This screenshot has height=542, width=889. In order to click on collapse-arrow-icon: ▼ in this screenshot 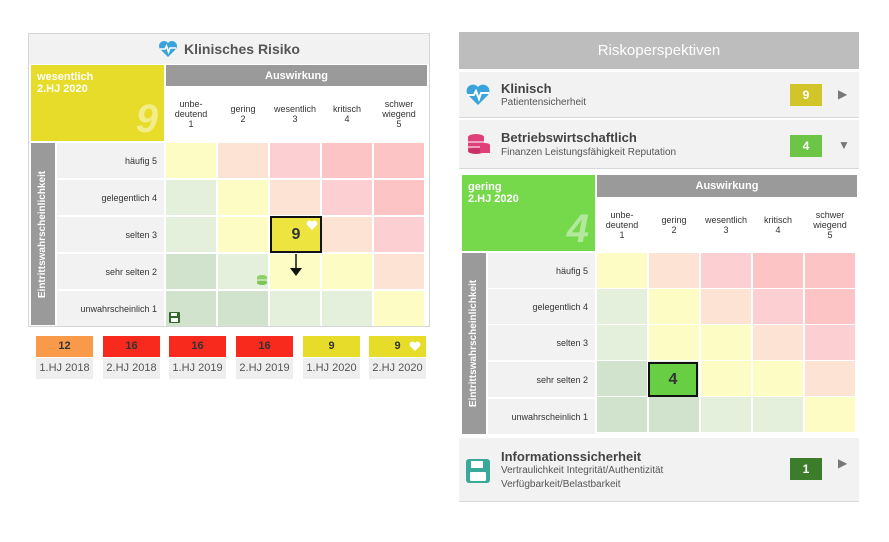, I will do `click(844, 145)`.